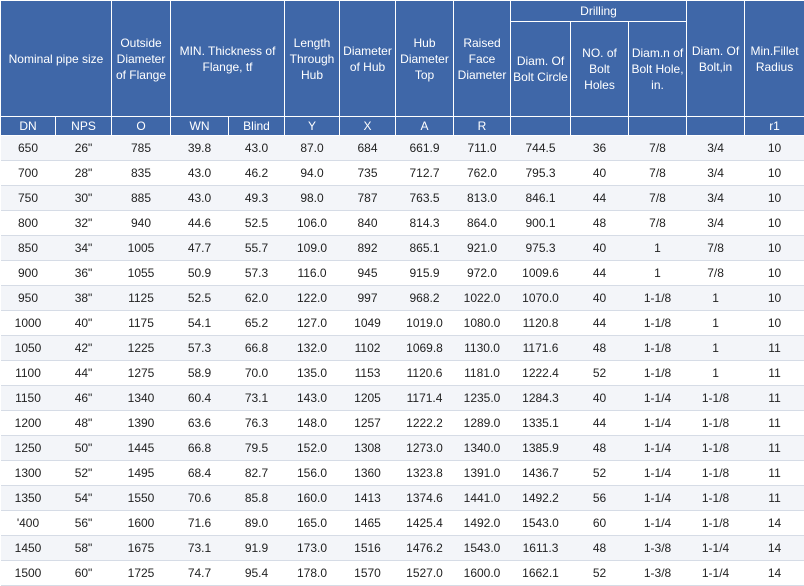  I want to click on table-cell: 160.0, so click(312, 498).